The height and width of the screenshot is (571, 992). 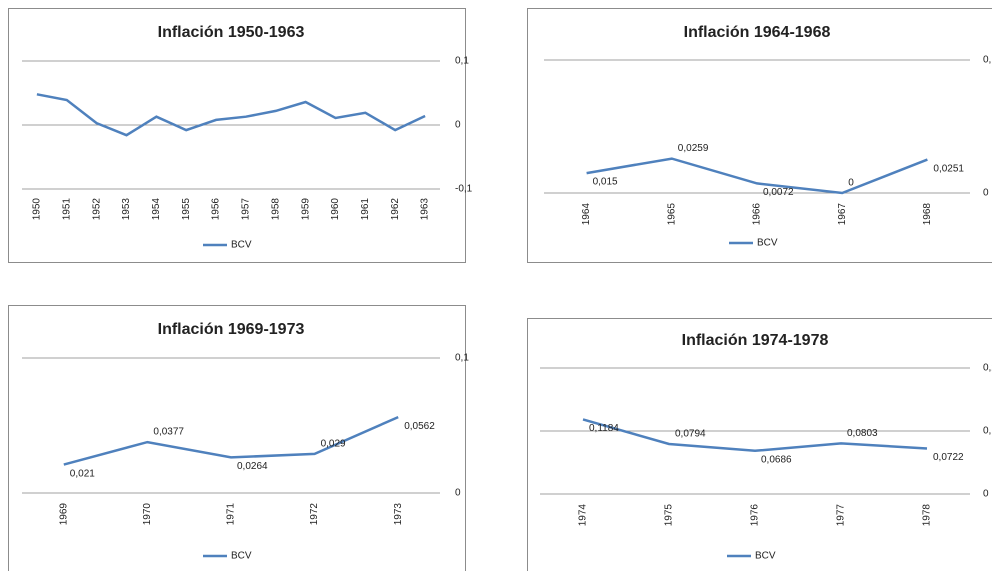 I want to click on data-label: 0,021, so click(x=82, y=473).